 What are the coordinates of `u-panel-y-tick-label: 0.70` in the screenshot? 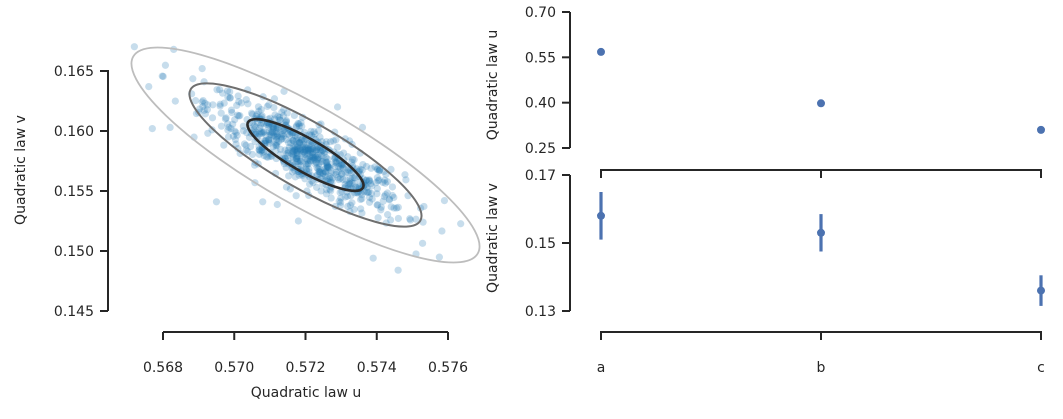 It's located at (540, 13).